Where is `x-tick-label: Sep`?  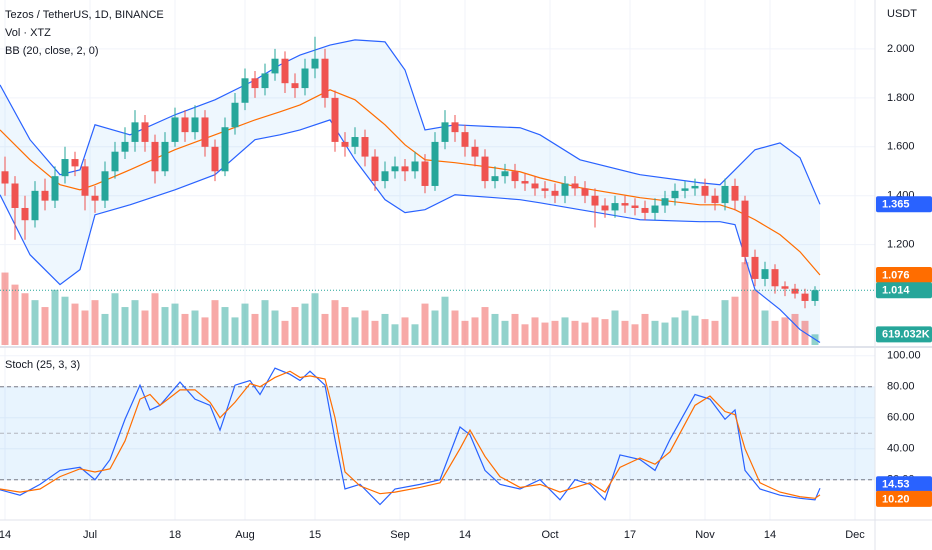 x-tick-label: Sep is located at coordinates (400, 535).